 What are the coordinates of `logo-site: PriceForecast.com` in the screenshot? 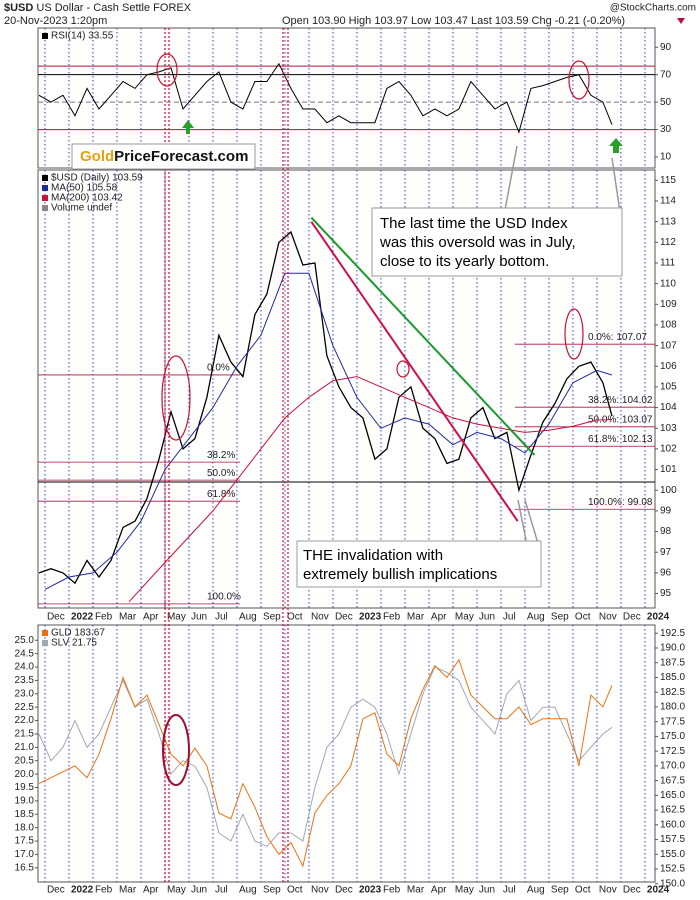 It's located at (181, 156).